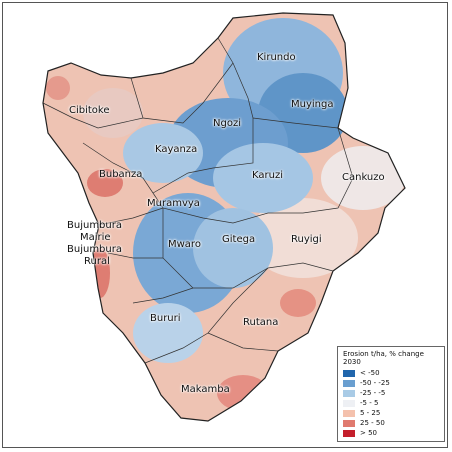 Image resolution: width=452 pixels, height=452 pixels. I want to click on zone-kayanza, so click(163, 153).